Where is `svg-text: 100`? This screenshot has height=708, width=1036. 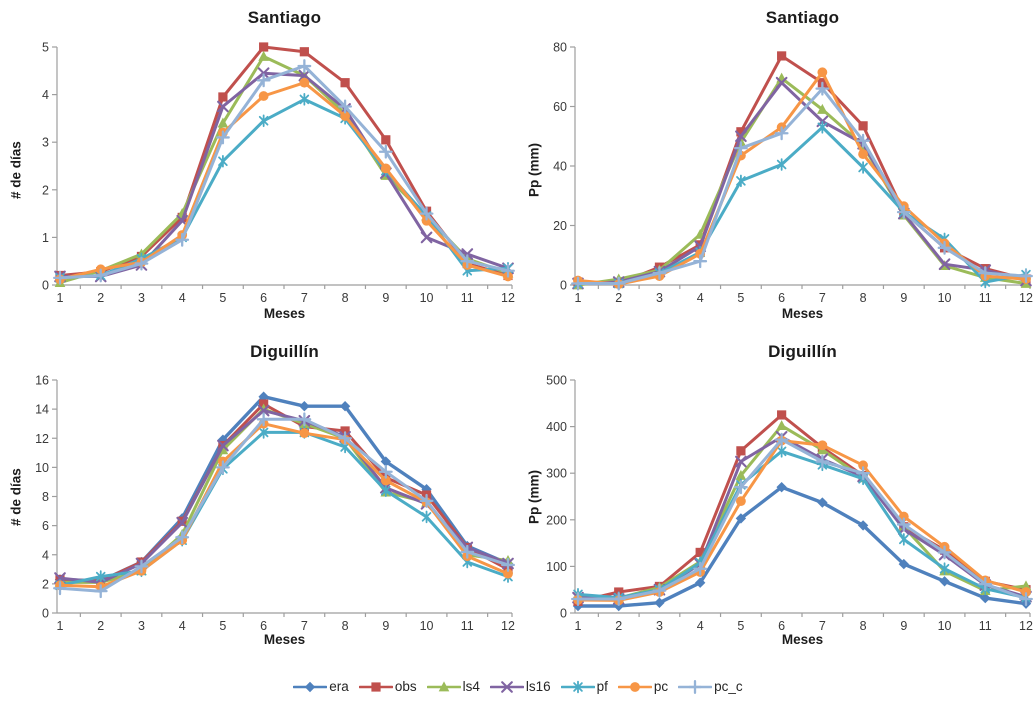
svg-text: 100 is located at coordinates (556, 567).